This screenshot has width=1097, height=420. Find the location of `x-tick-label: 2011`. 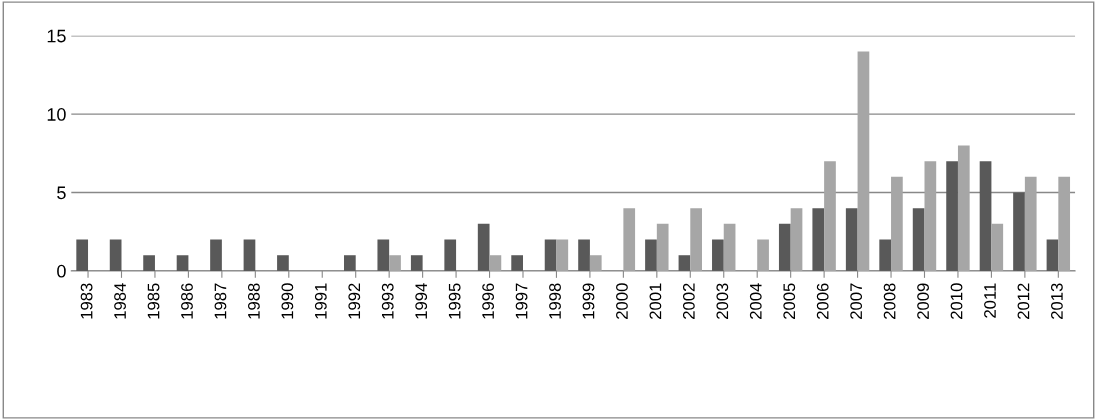

x-tick-label: 2011 is located at coordinates (990, 300).